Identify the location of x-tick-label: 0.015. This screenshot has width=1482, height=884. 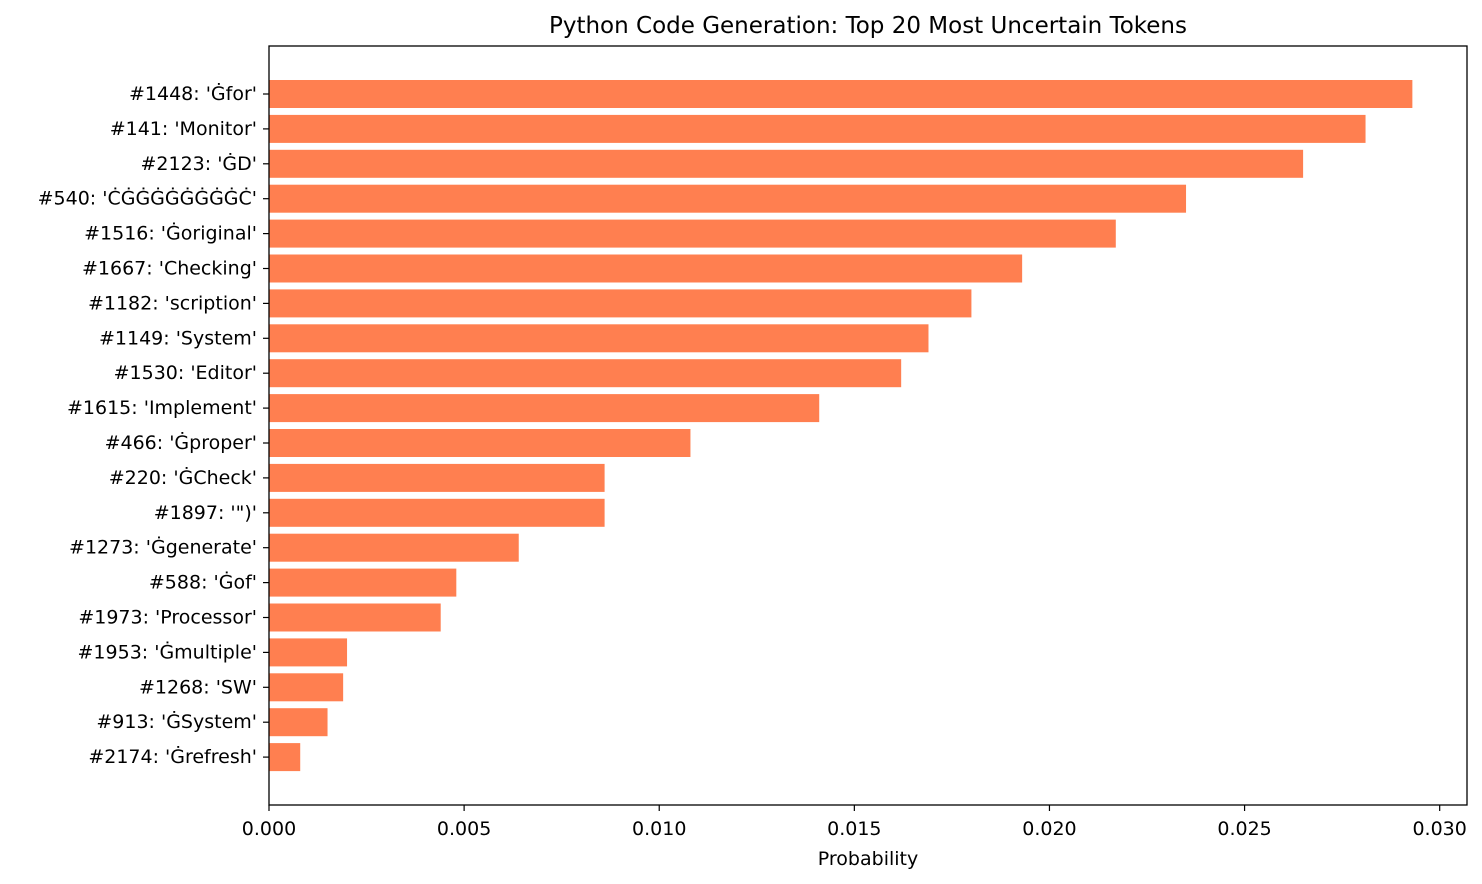
(854, 829).